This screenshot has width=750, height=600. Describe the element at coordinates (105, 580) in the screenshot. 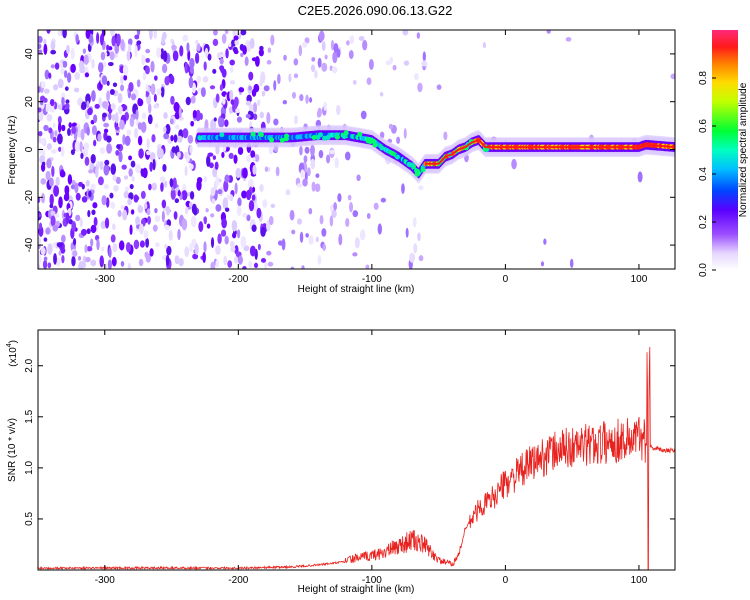

I see `x-tick-label: -300` at that location.